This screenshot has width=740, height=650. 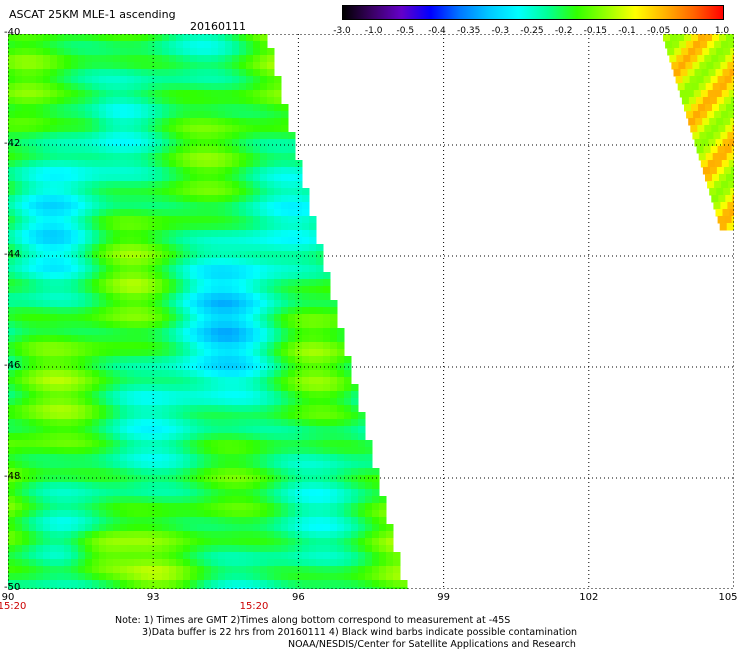 What do you see at coordinates (405, 31) in the screenshot?
I see `colorbar-tick-label: -0.5` at bounding box center [405, 31].